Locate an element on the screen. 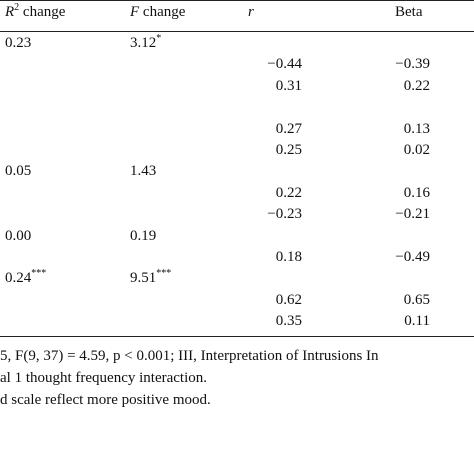 This screenshot has height=474, width=474. top-rule is located at coordinates (237, 0).